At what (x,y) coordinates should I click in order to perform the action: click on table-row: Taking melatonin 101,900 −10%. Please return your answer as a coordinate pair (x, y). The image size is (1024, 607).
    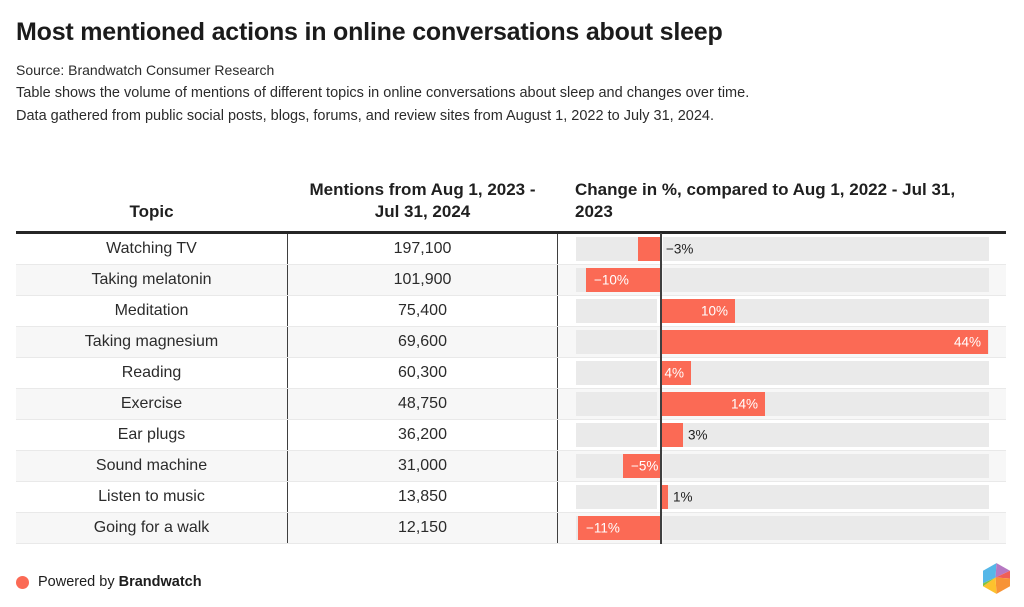
    Looking at the image, I should click on (511, 279).